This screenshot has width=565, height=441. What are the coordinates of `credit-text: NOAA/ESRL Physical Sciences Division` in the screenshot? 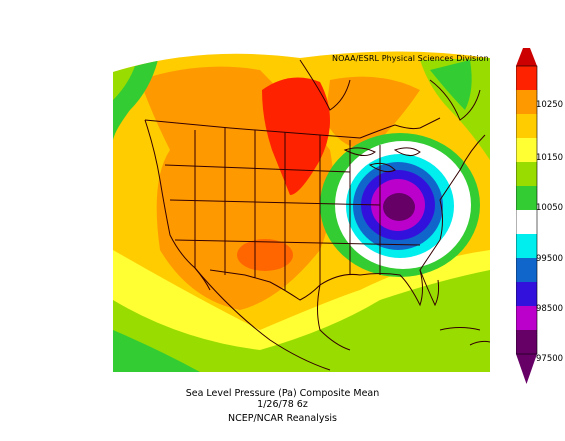 It's located at (410, 58).